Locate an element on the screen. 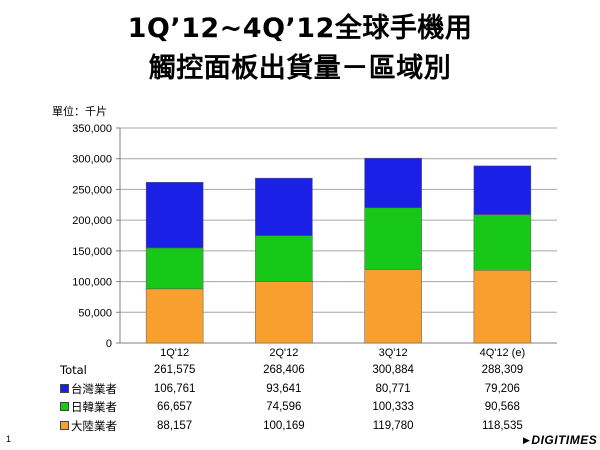 Image resolution: width=600 pixels, height=450 pixels. series-row-label: 台灣業者 is located at coordinates (96, 389).